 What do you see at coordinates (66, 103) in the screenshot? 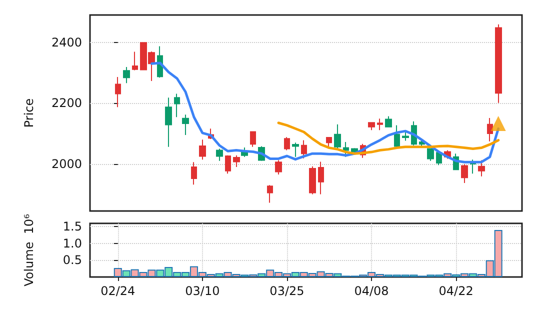
I see `y-tick-label: 2200` at bounding box center [66, 103].